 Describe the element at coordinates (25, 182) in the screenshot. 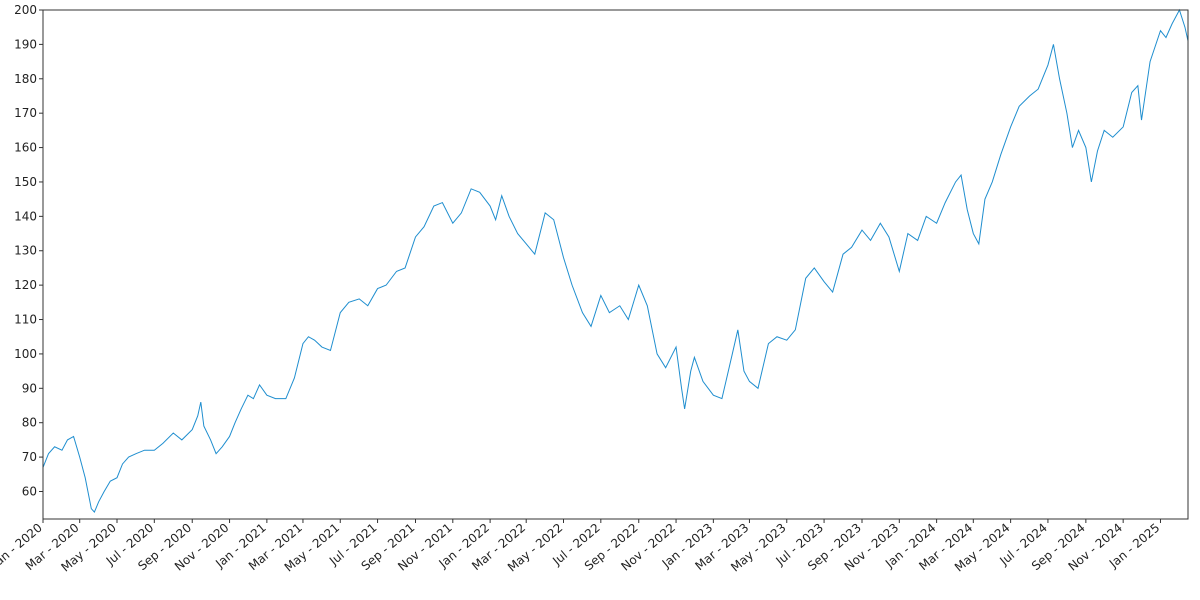

I see `y-tick-label: 150` at that location.